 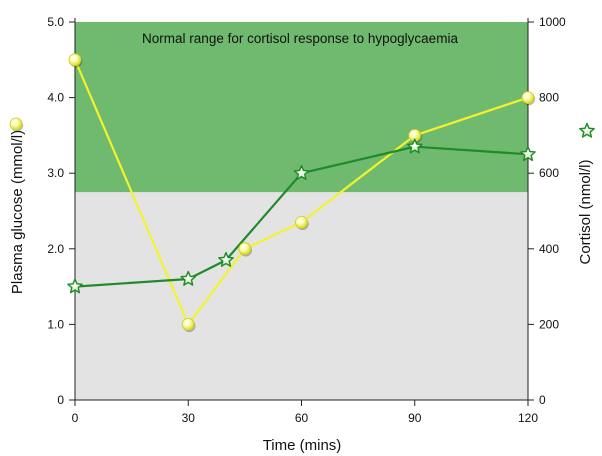 What do you see at coordinates (55, 98) in the screenshot?
I see `y-left-tick-label: 4.0` at bounding box center [55, 98].